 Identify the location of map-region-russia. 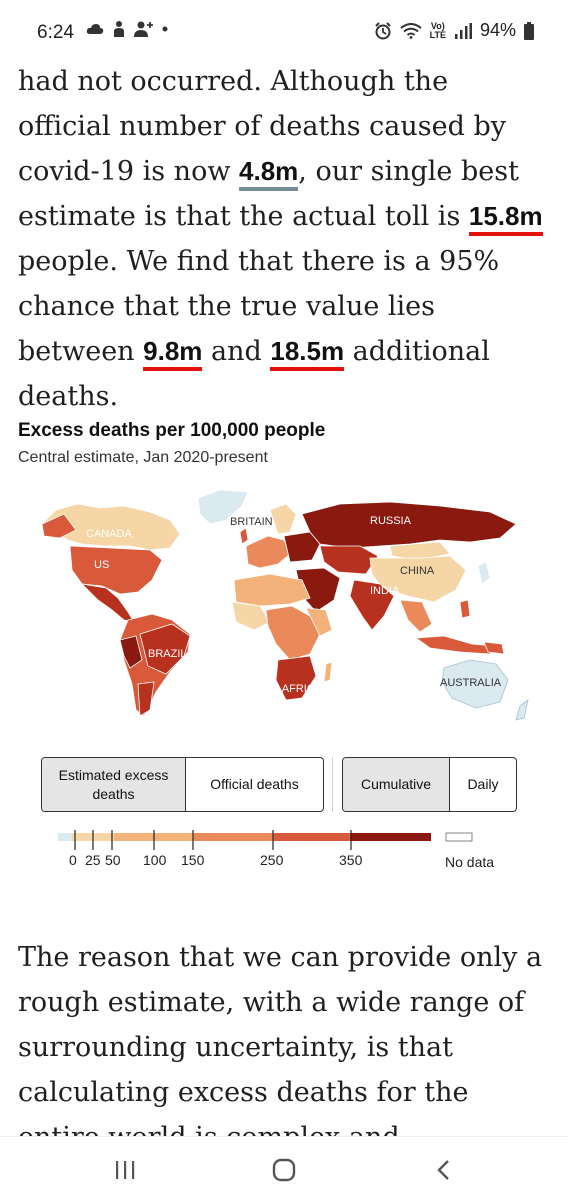
(409, 525).